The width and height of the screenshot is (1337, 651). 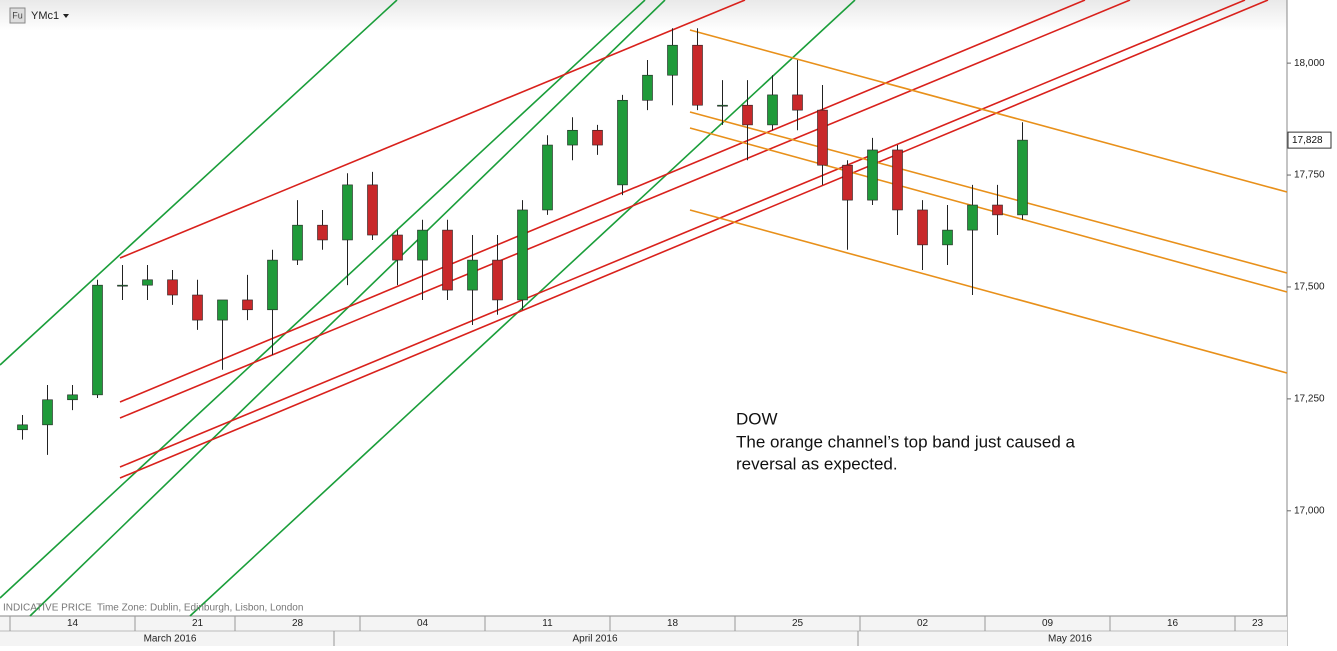 What do you see at coordinates (798, 623) in the screenshot?
I see `x-tick-label: 25` at bounding box center [798, 623].